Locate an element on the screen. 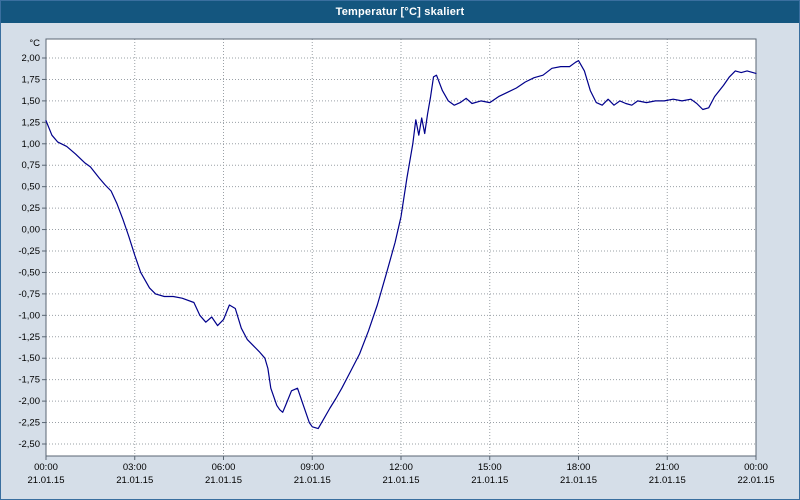  y-tick-label: -0,50 is located at coordinates (29, 272).